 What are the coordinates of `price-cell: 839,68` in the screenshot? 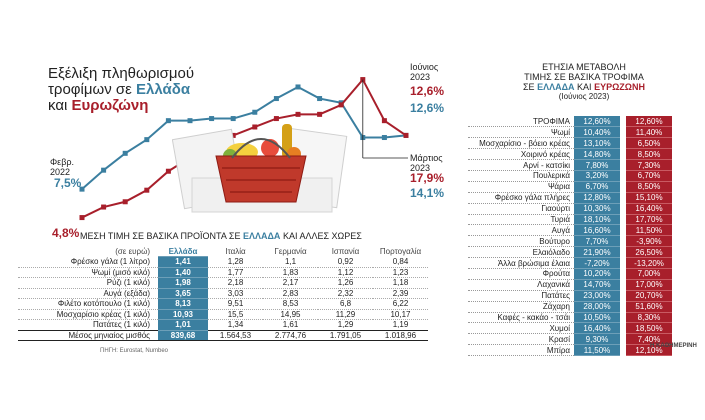 It's located at (183, 335).